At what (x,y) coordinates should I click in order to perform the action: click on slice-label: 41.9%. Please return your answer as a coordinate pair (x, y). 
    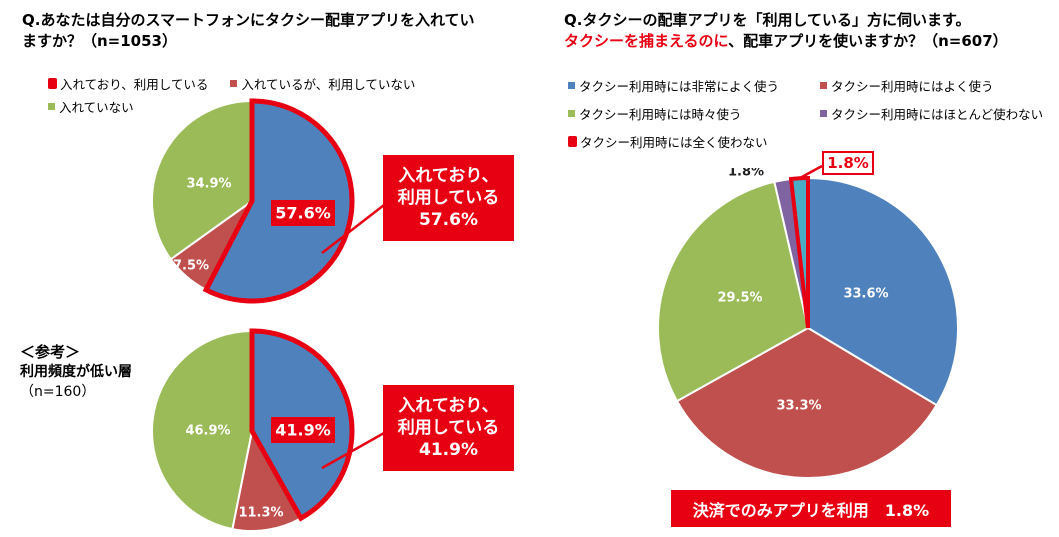
    Looking at the image, I should click on (303, 430).